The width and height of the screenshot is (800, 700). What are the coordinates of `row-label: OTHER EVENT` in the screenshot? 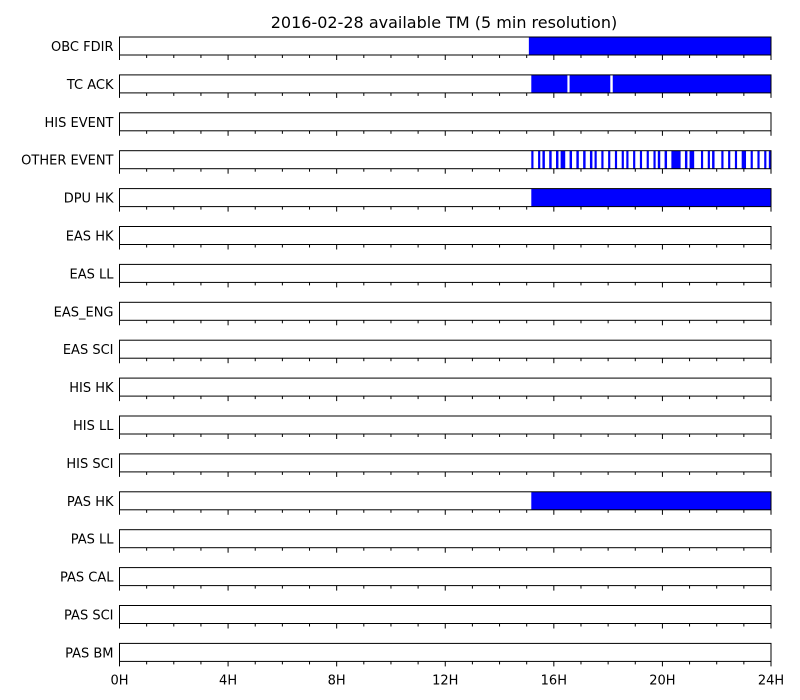 It's located at (67, 161).